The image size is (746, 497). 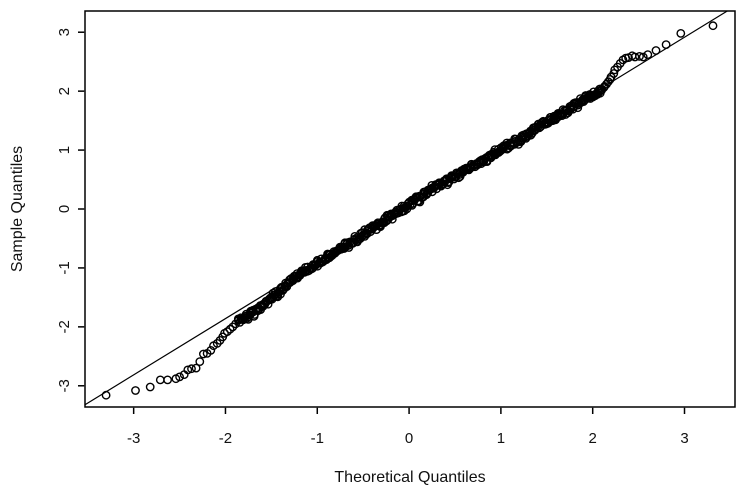 I want to click on x-tick-label: -2, so click(x=225, y=438).